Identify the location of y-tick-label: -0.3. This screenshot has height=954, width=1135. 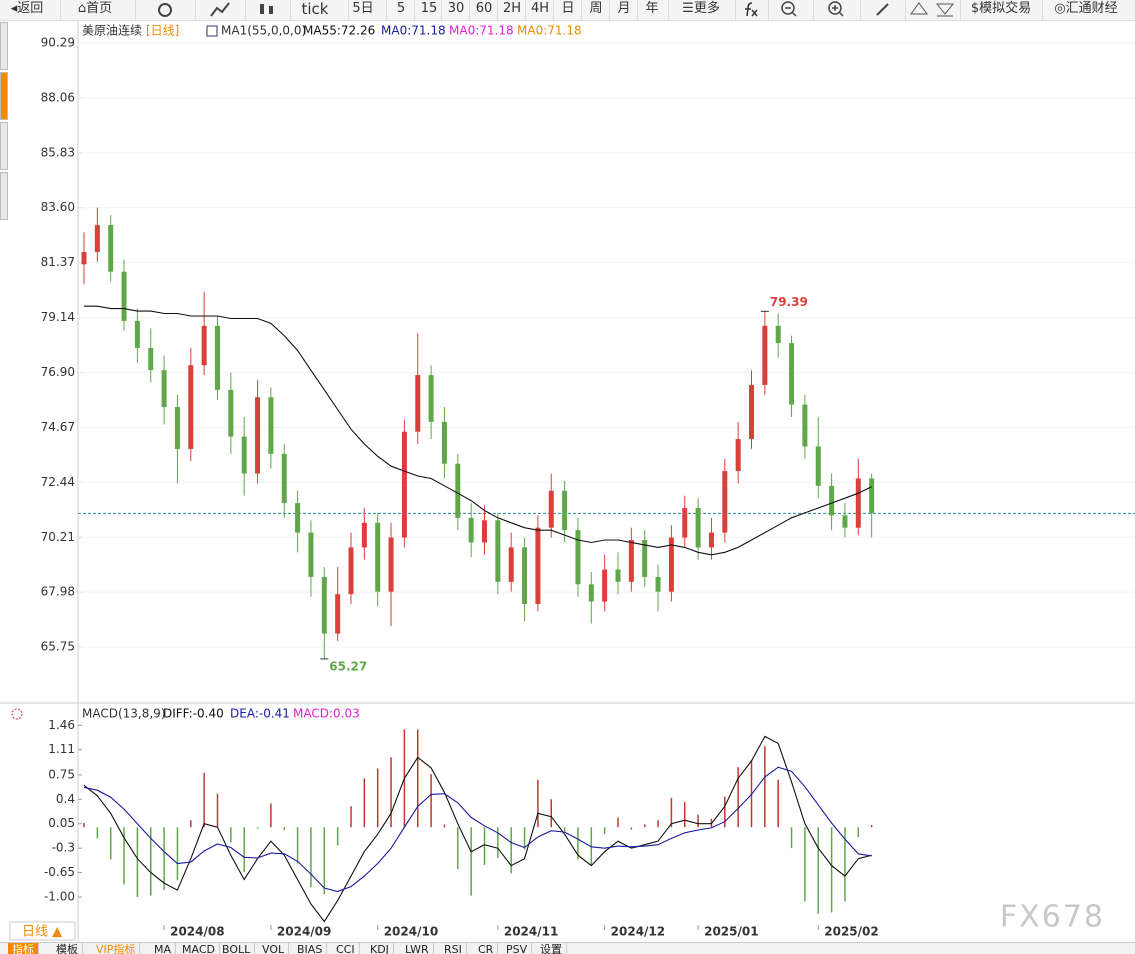
(63, 848).